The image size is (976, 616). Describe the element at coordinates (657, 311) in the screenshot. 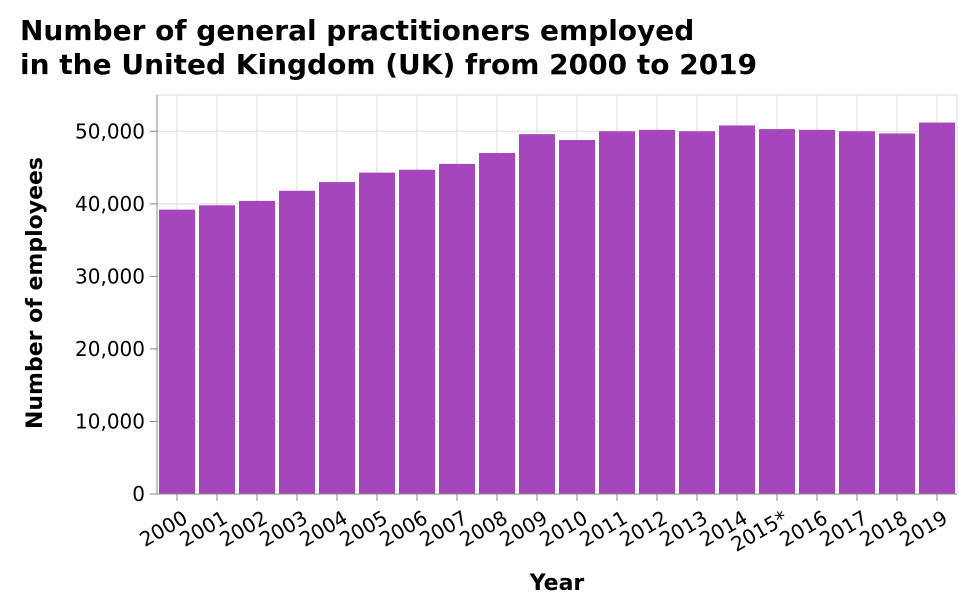

I see `bar-2012` at that location.